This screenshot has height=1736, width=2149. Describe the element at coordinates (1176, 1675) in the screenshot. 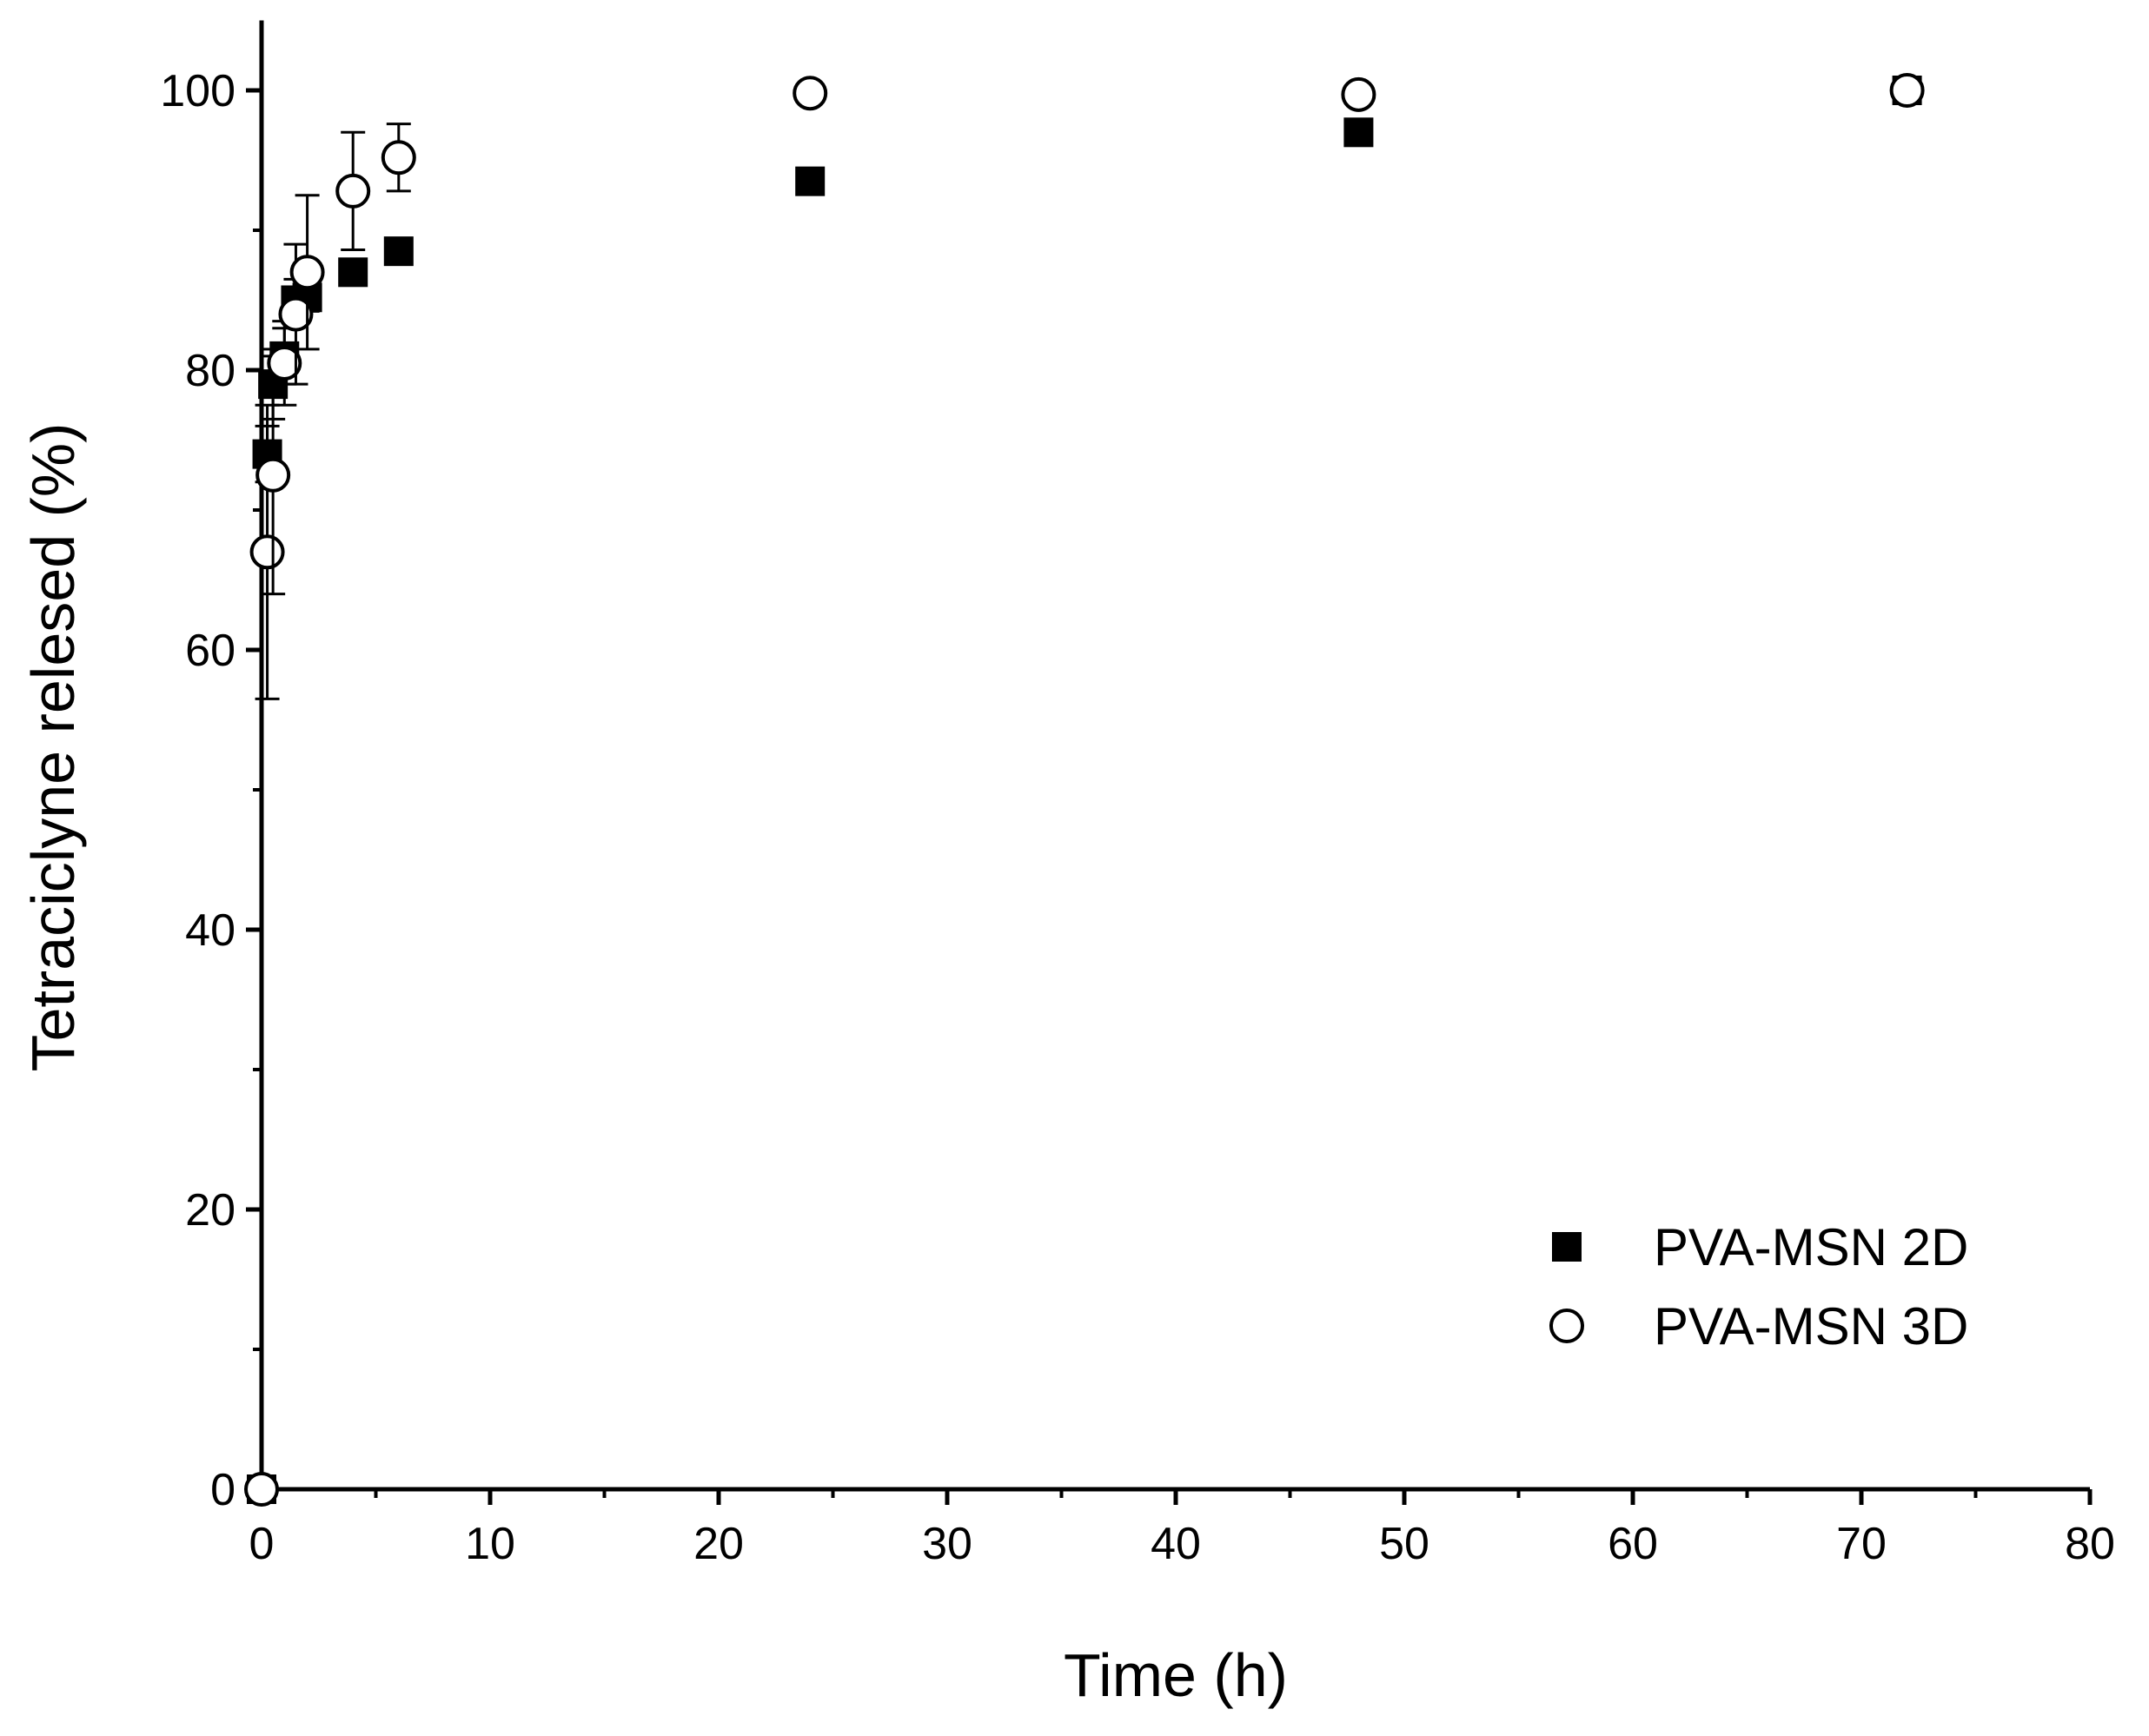

I see `x-axis-title: Time (h)` at that location.